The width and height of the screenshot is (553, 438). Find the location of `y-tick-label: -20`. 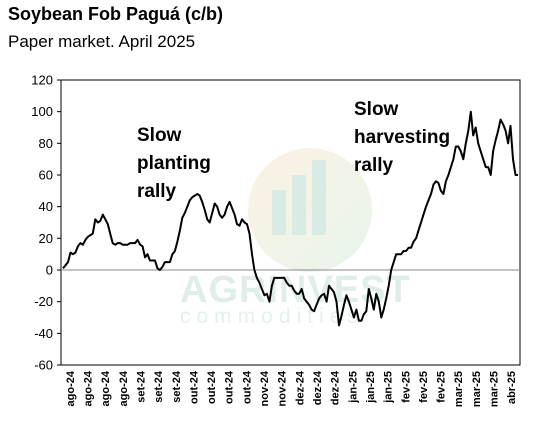

y-tick-label: -20 is located at coordinates (43, 301).